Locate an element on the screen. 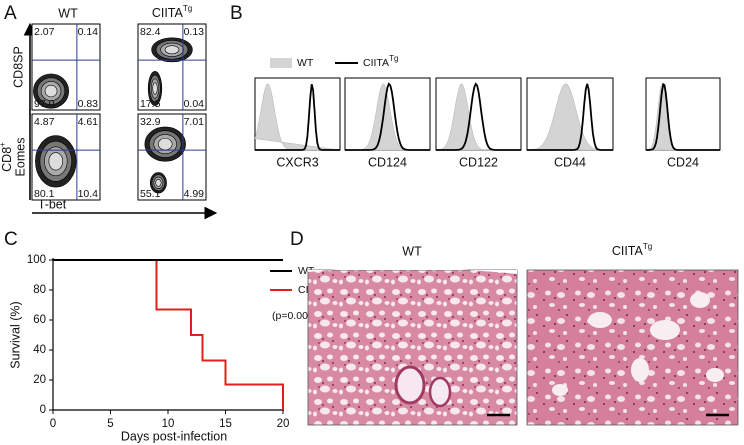 This screenshot has height=445, width=744. column-label: CIITATg is located at coordinates (172, 12).